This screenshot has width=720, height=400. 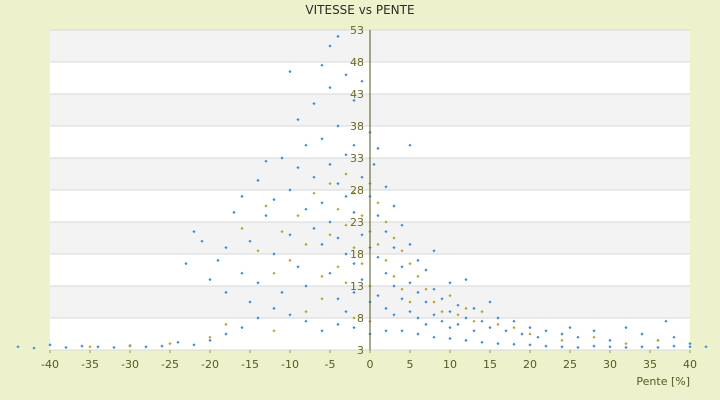 I want to click on chart-title: VITESSE vs PENTE, so click(x=359, y=10).